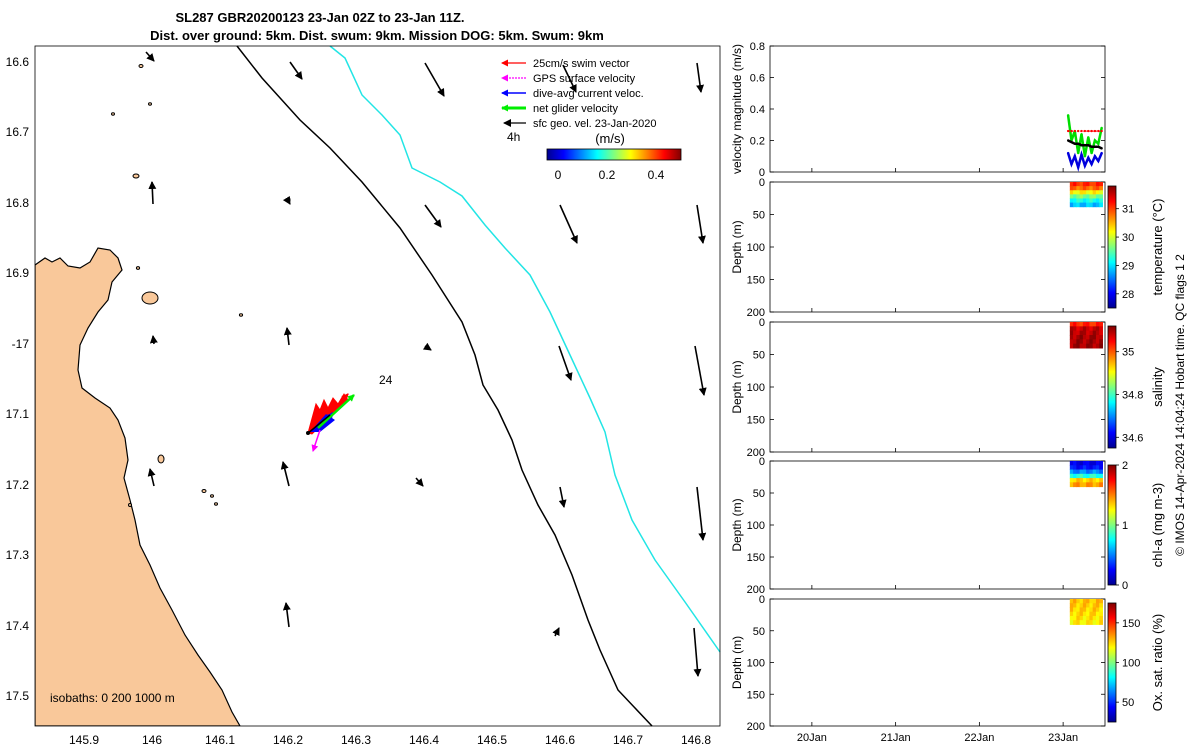 The height and width of the screenshot is (755, 1200). What do you see at coordinates (356, 740) in the screenshot?
I see `lon-tick: 146.3` at bounding box center [356, 740].